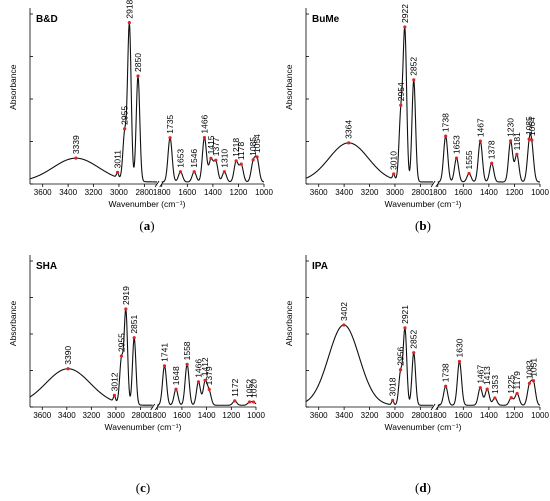 The width and height of the screenshot is (550, 501). Describe the element at coordinates (517, 380) in the screenshot. I see `peak-label: 1179` at that location.